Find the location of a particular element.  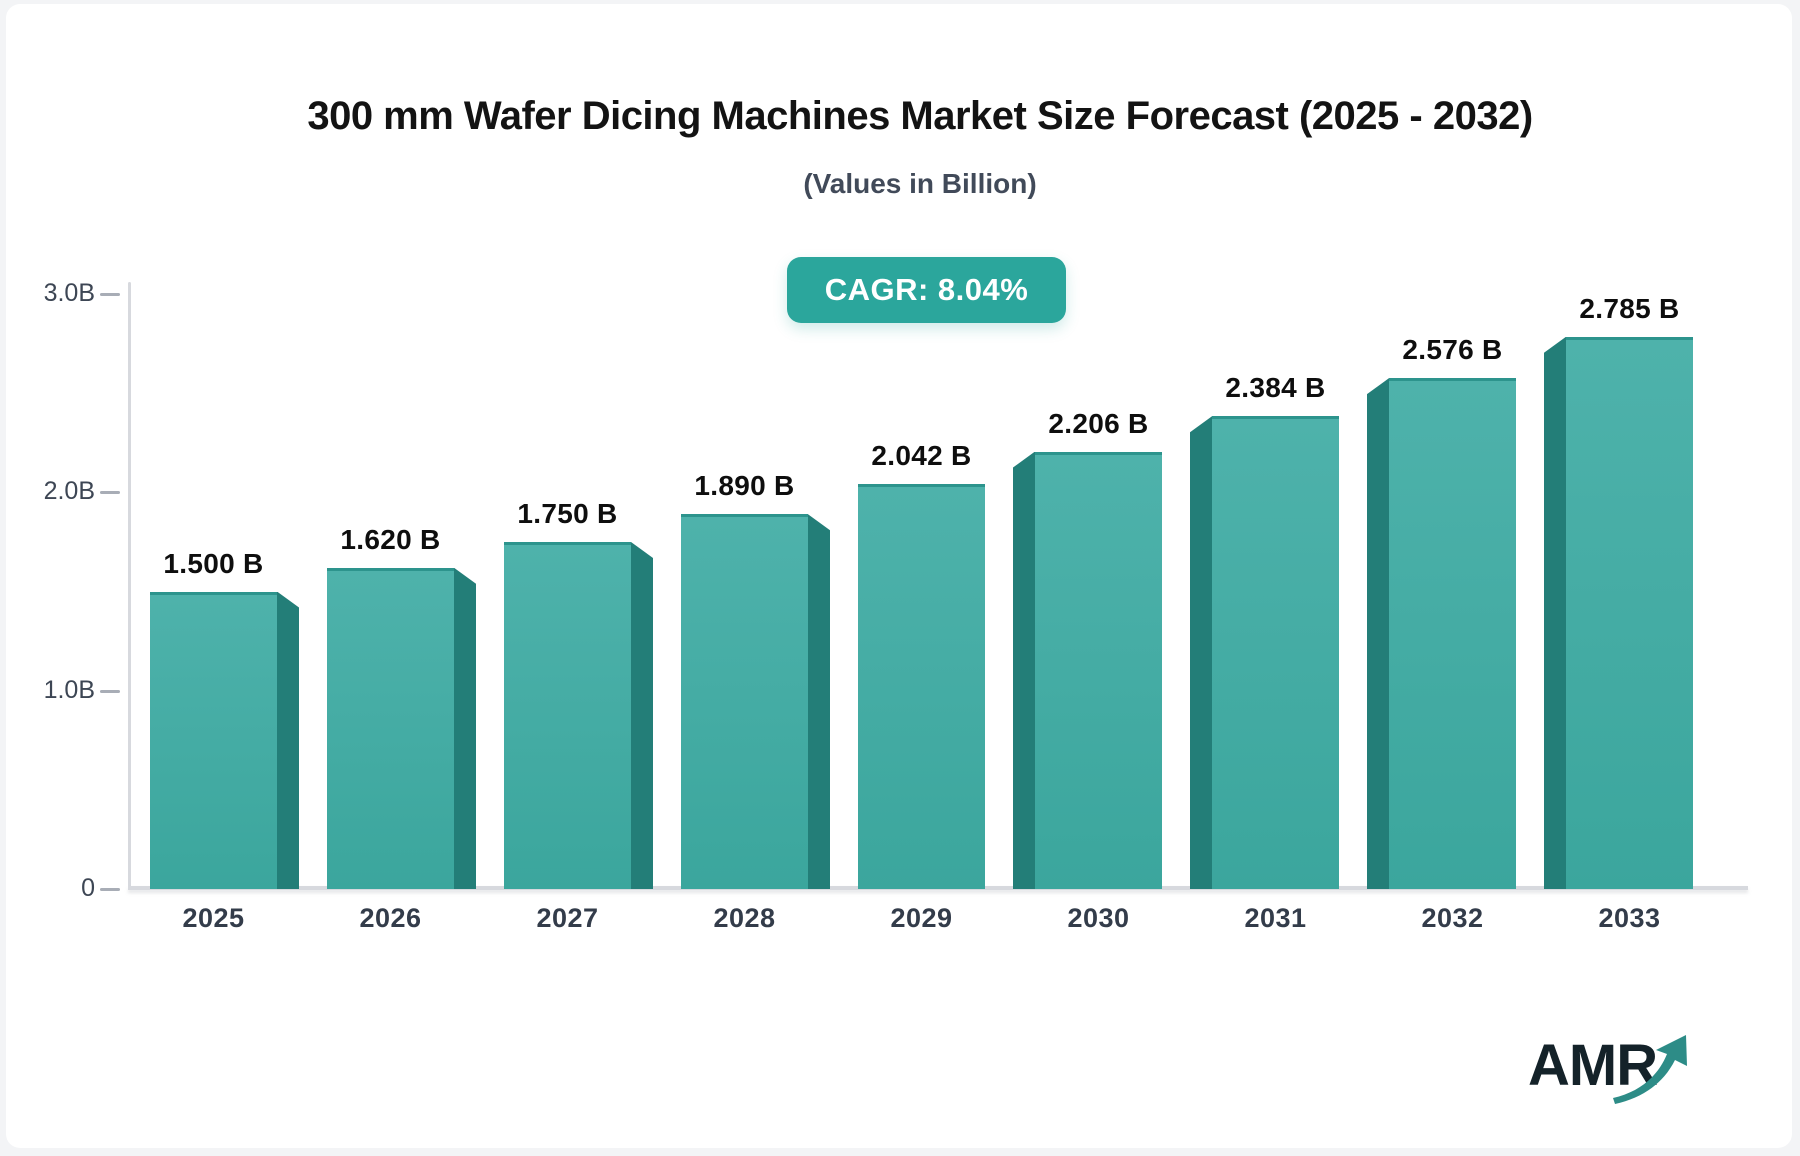

x-axis-label: 2030 is located at coordinates (1098, 918).